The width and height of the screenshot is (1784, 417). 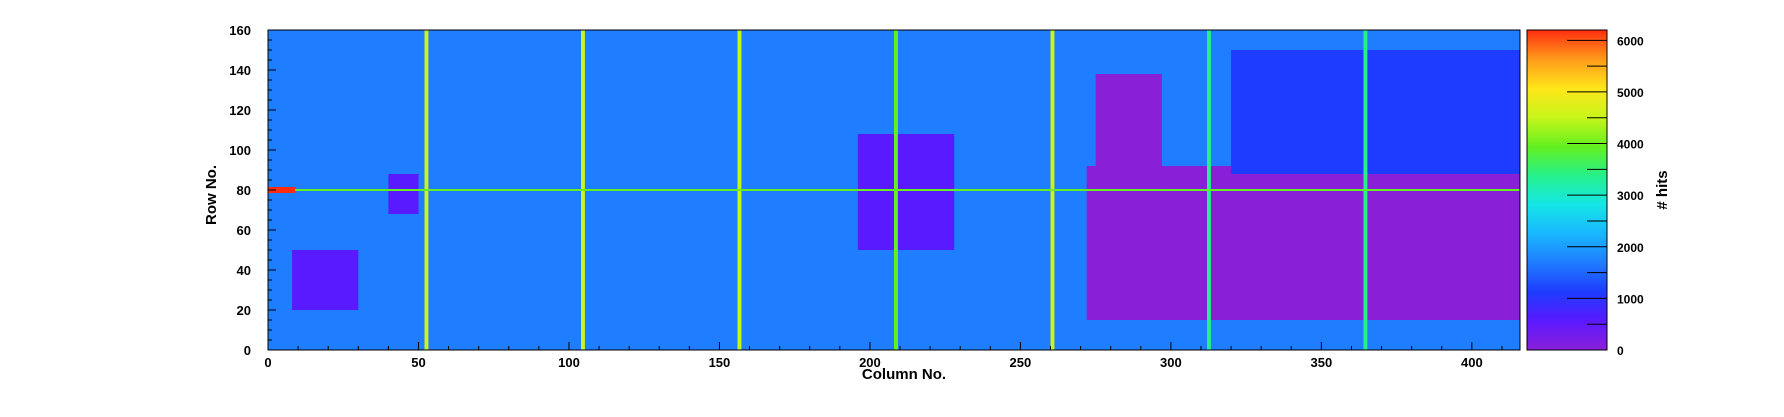 What do you see at coordinates (1171, 362) in the screenshot?
I see `x-tick-label: 300` at bounding box center [1171, 362].